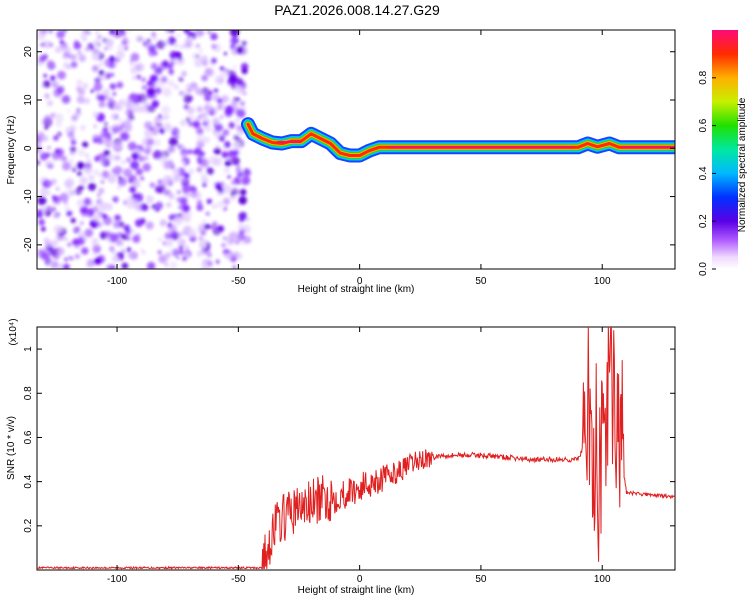 The width and height of the screenshot is (750, 600). Describe the element at coordinates (703, 77) in the screenshot. I see `colorbar-tick-label: 0.8` at that location.